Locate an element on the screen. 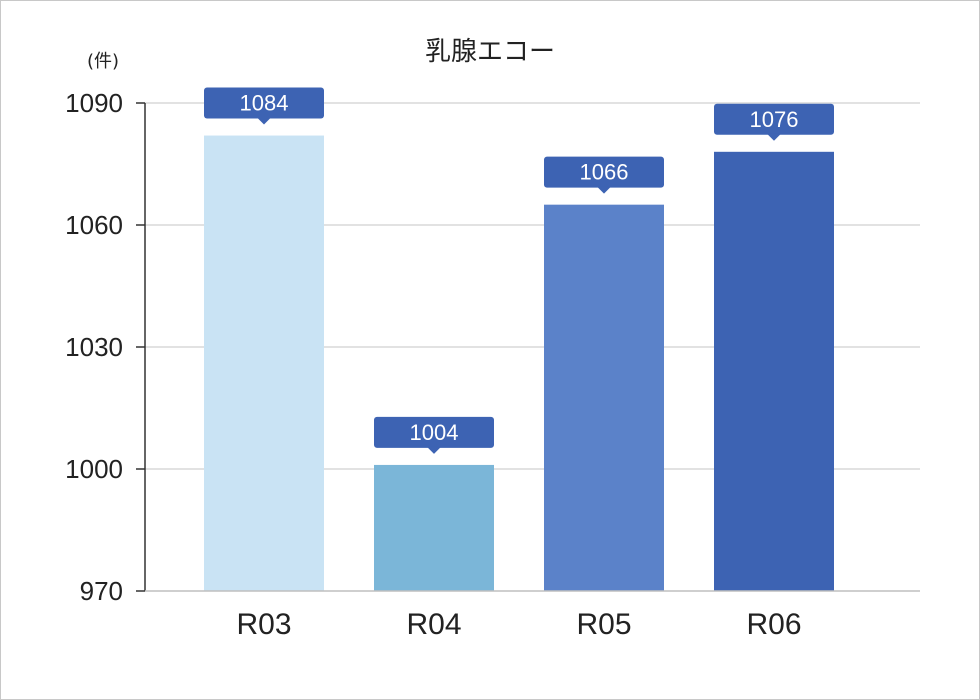 The width and height of the screenshot is (980, 700). y-unit-label: (件) is located at coordinates (103, 61).